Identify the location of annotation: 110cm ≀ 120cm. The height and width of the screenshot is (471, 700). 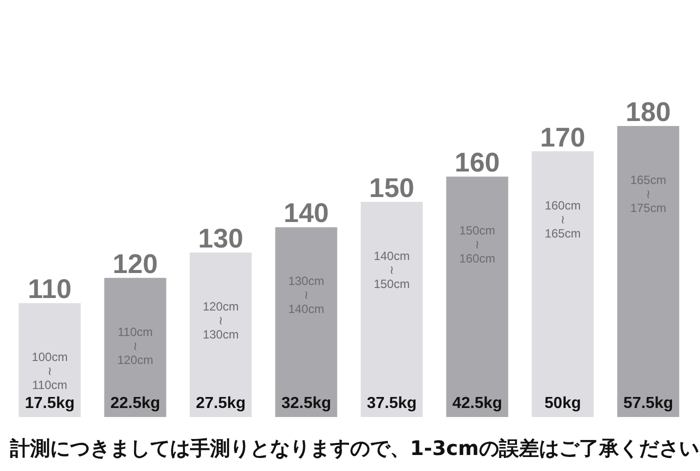
(135, 345).